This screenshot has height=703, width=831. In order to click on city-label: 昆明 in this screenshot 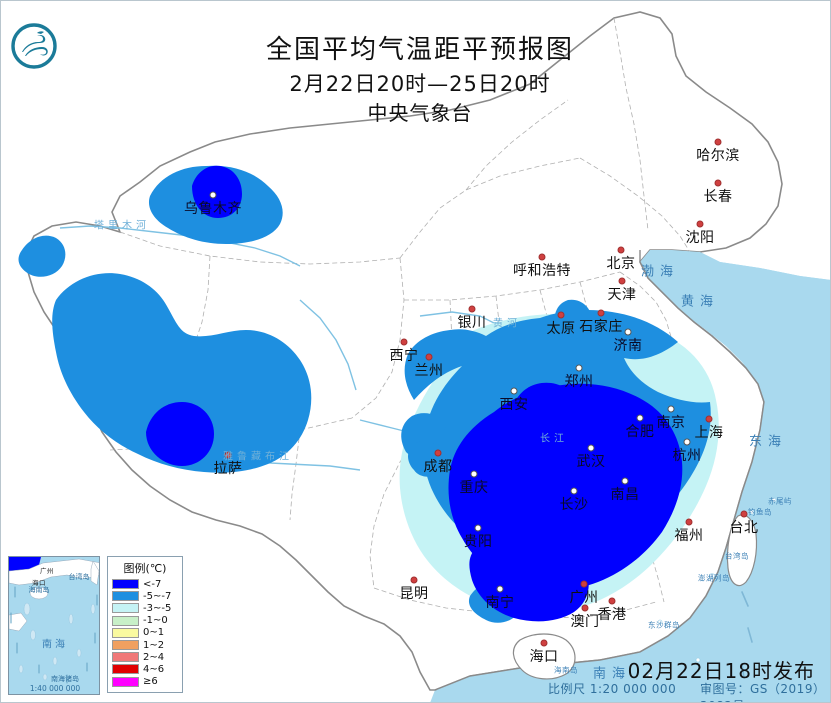, I will do `click(414, 594)`.